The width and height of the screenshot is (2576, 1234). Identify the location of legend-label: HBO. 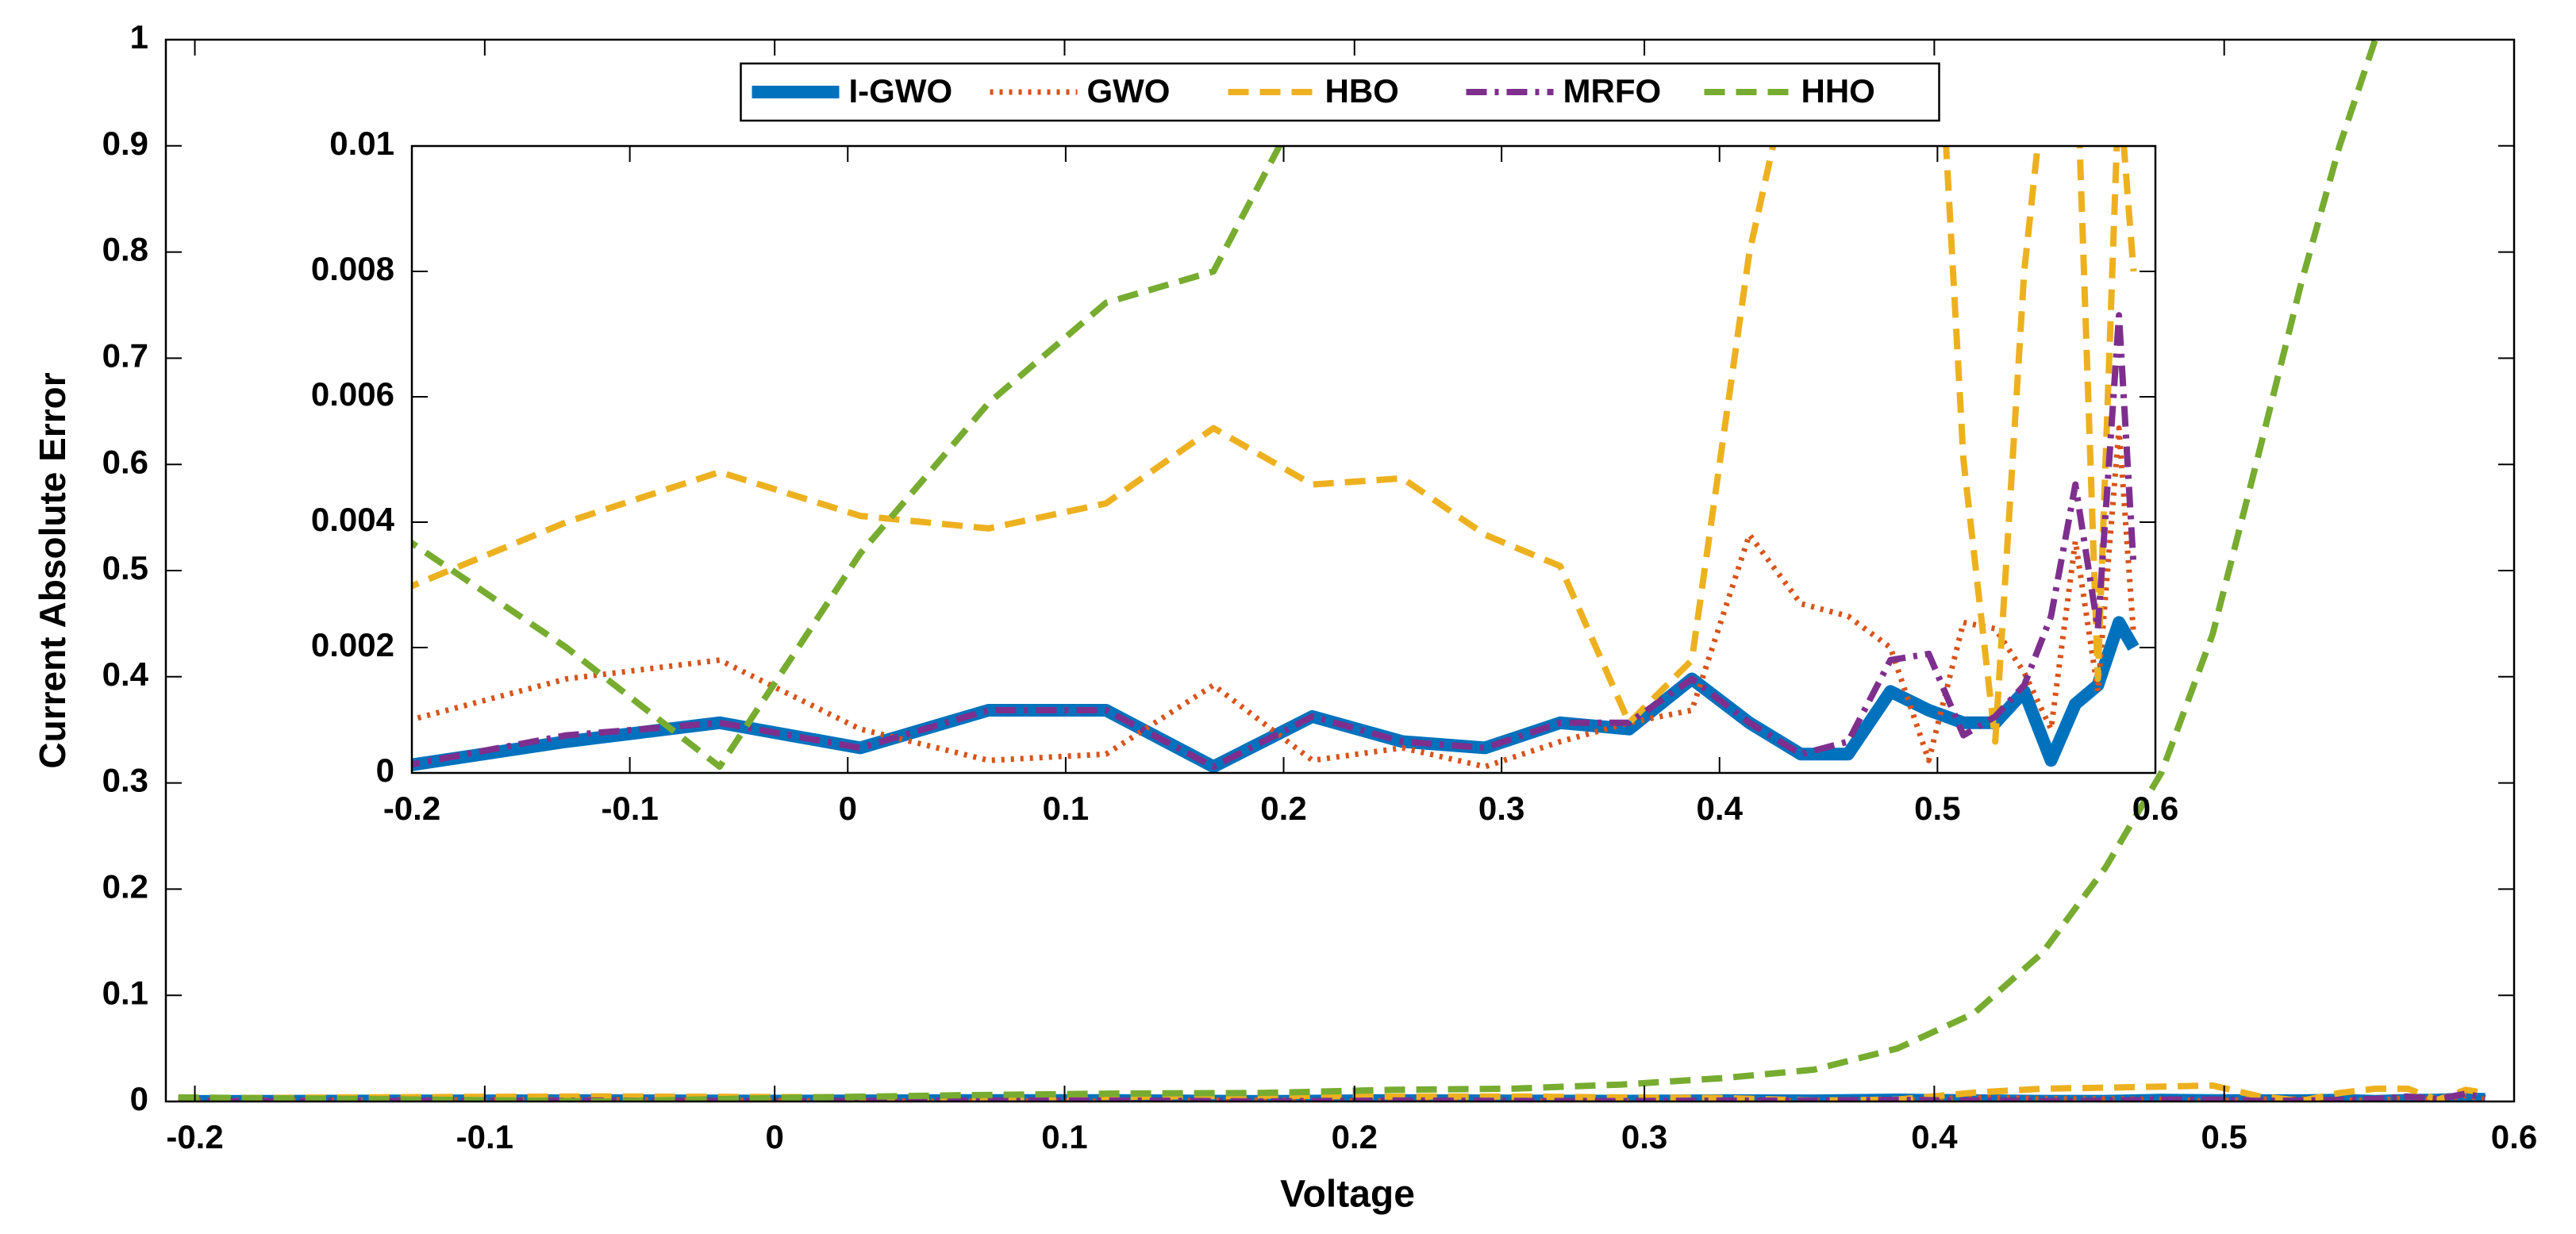
(1362, 91).